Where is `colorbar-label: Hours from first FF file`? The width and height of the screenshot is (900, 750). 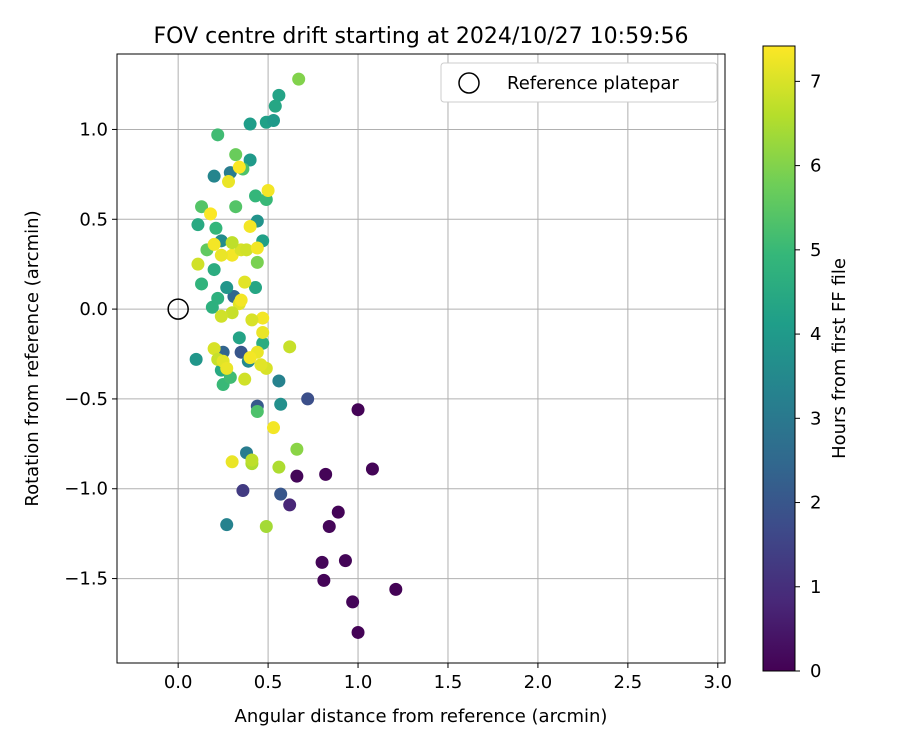
colorbar-label: Hours from first FF file is located at coordinates (839, 358).